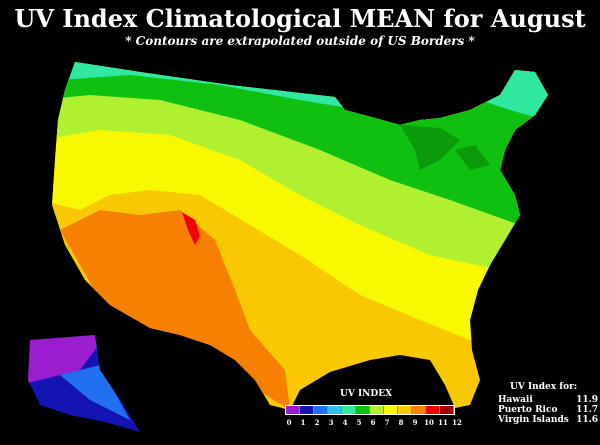 This screenshot has width=600, height=445. I want to click on legend-tick: 3, so click(331, 422).